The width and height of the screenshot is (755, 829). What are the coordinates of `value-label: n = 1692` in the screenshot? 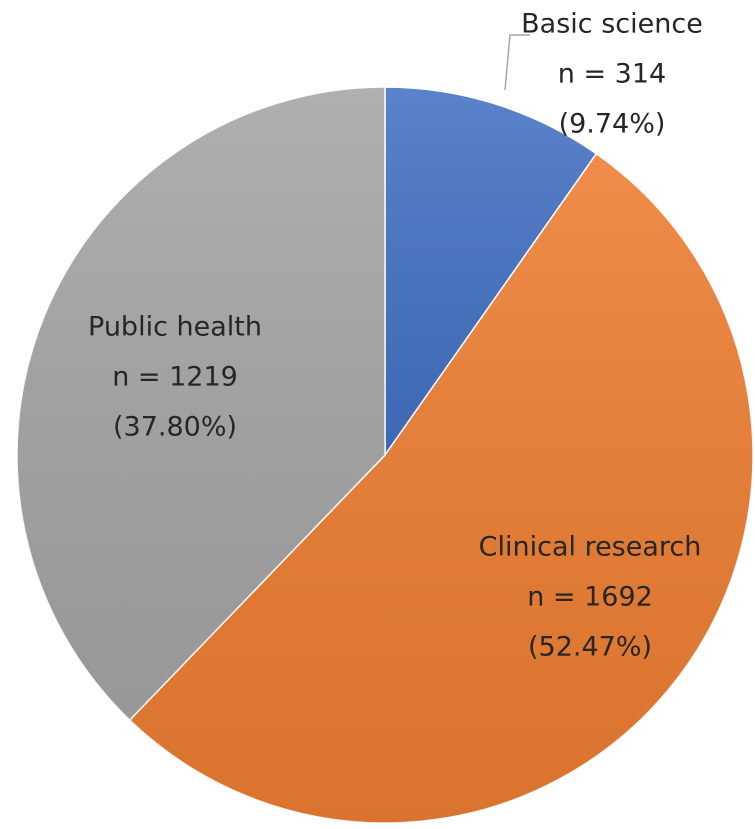 It's located at (590, 597).